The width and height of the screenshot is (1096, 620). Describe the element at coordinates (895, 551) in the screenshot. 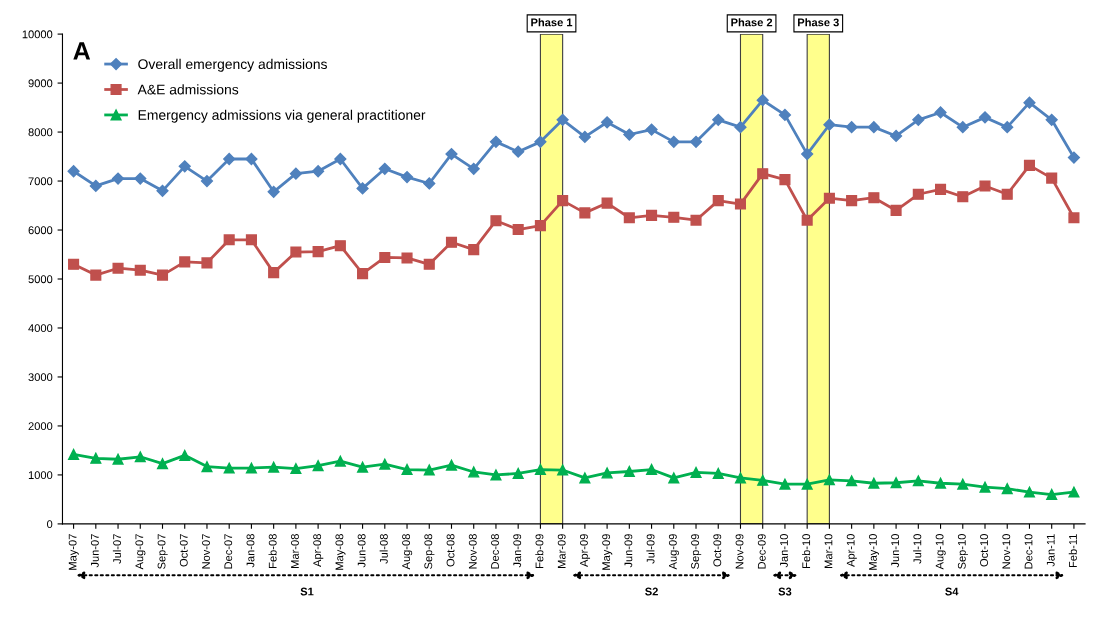

I see `x-tick-label: Jun-10` at that location.